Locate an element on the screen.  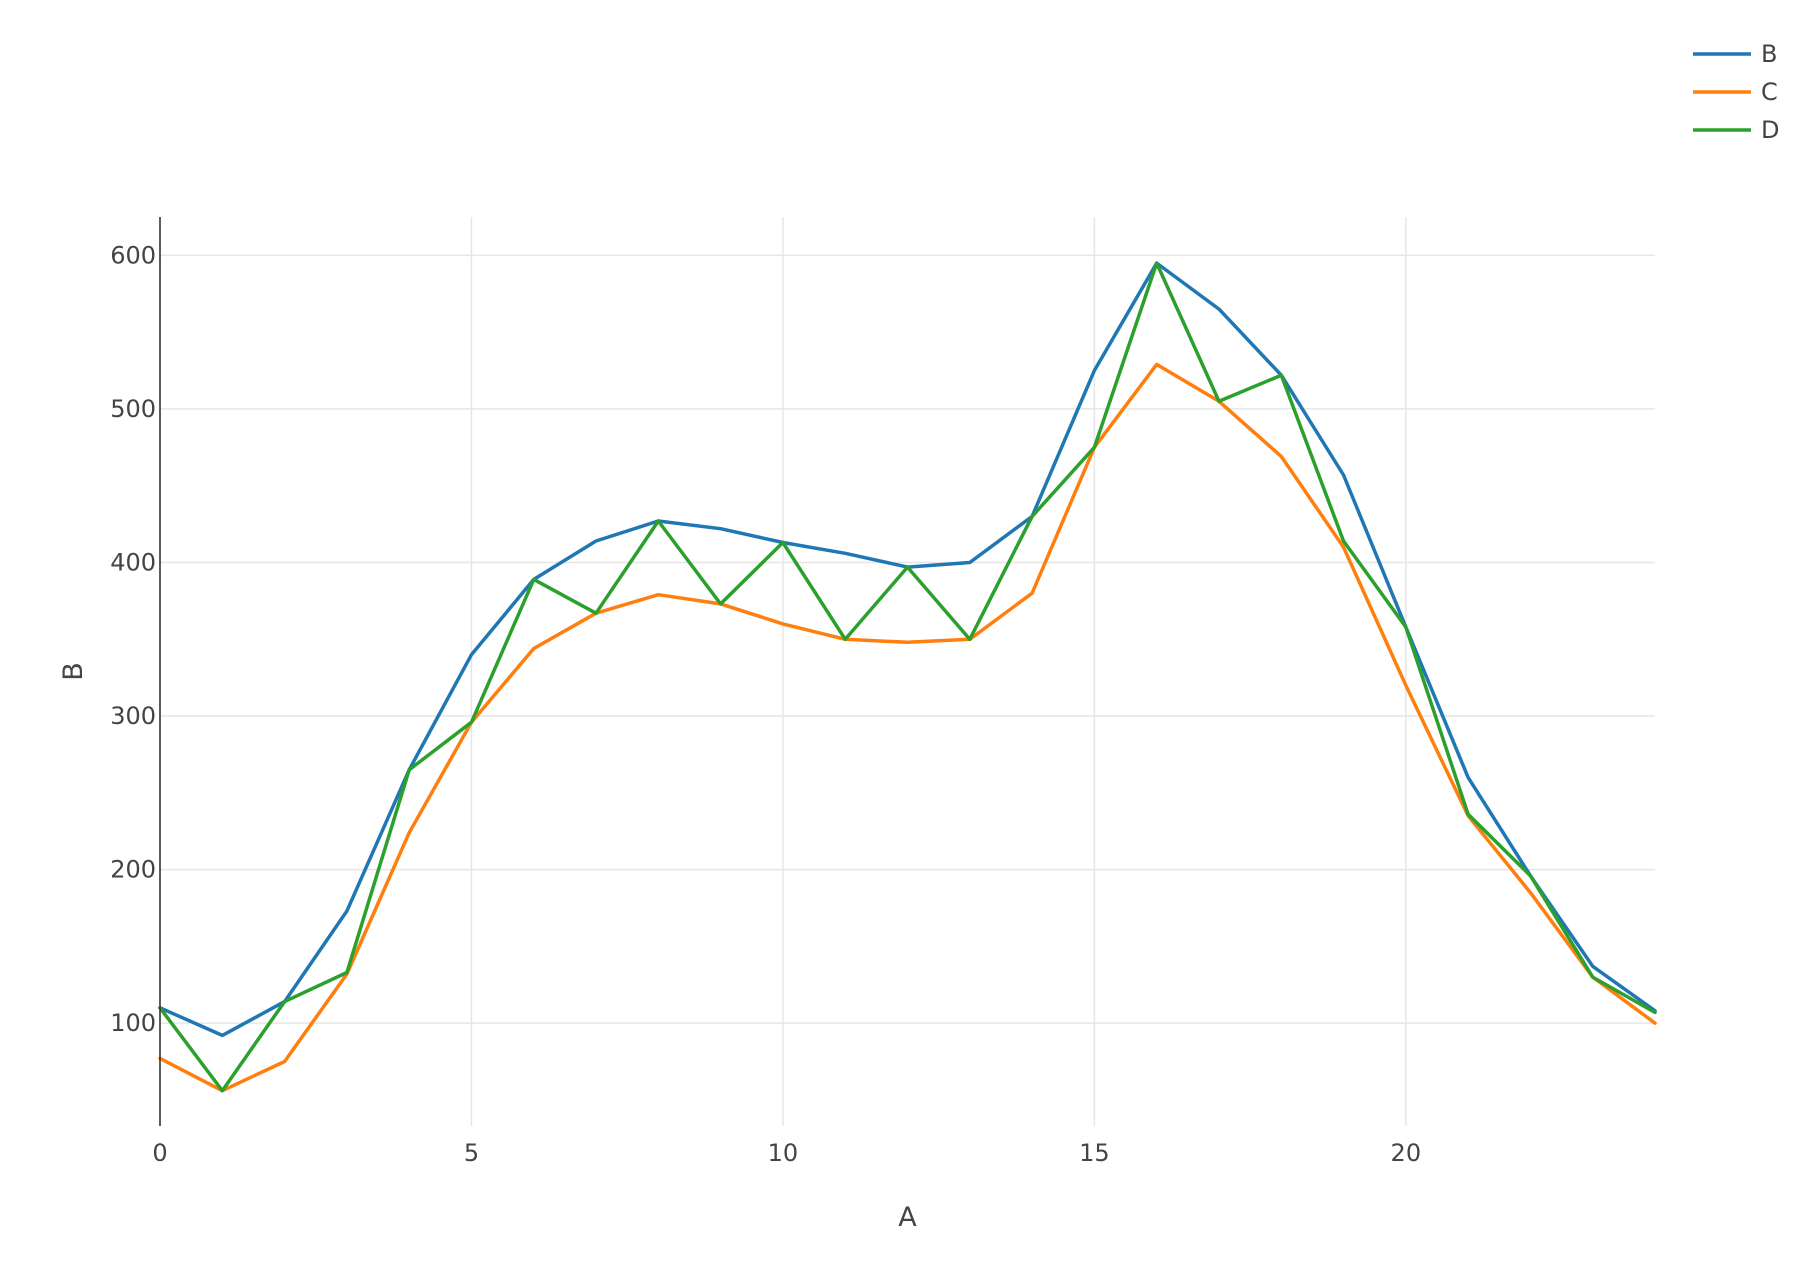
legend-item-d: D is located at coordinates (1736, 130).